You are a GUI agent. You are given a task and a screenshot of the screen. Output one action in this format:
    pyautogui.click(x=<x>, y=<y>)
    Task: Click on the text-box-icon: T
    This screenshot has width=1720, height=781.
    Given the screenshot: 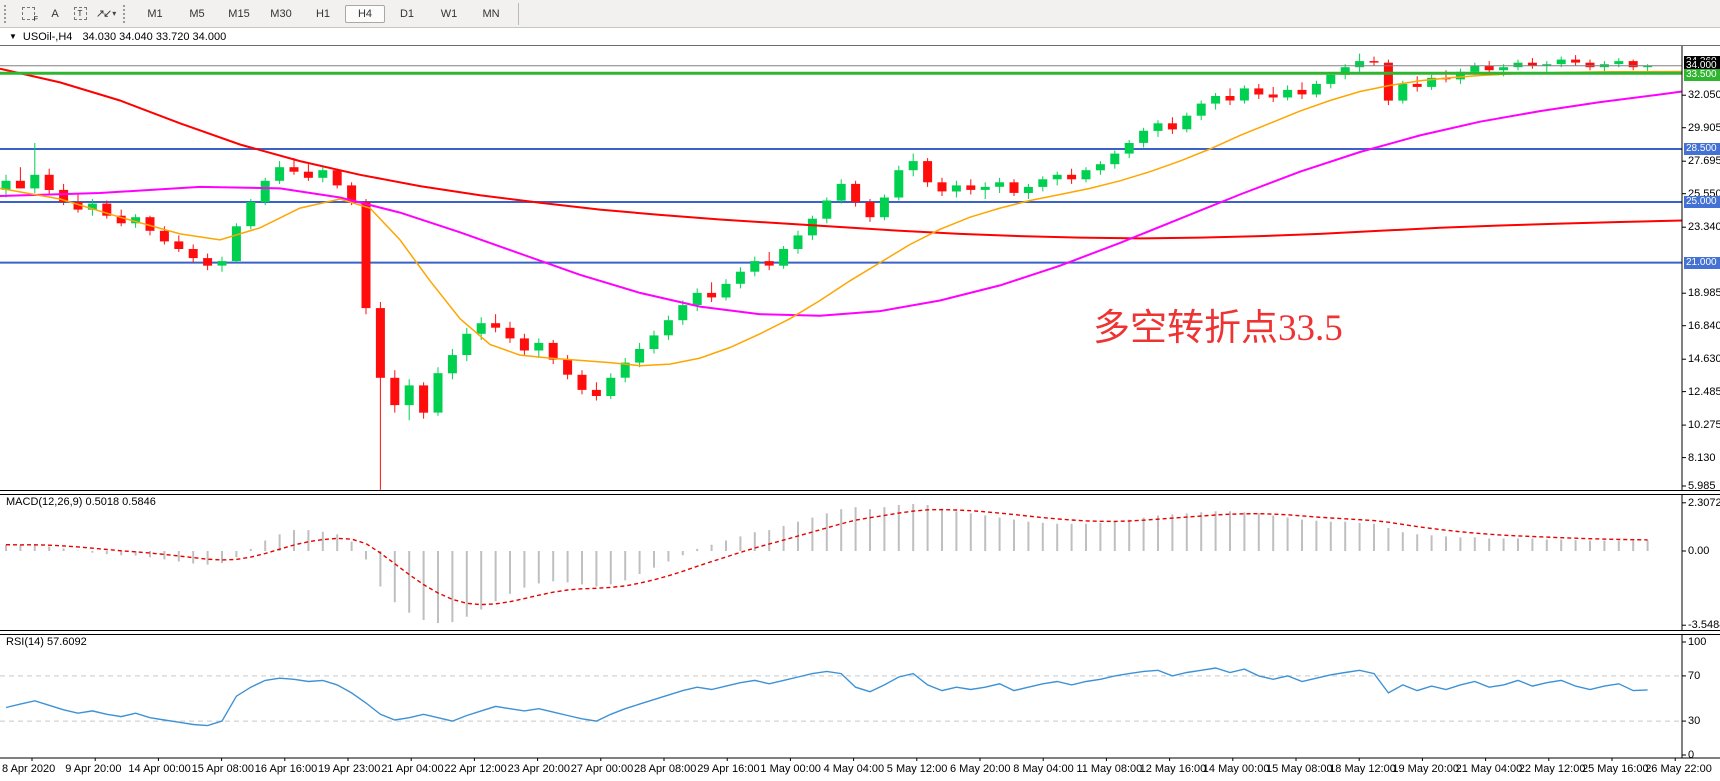 What is the action you would take?
    pyautogui.click(x=80, y=13)
    